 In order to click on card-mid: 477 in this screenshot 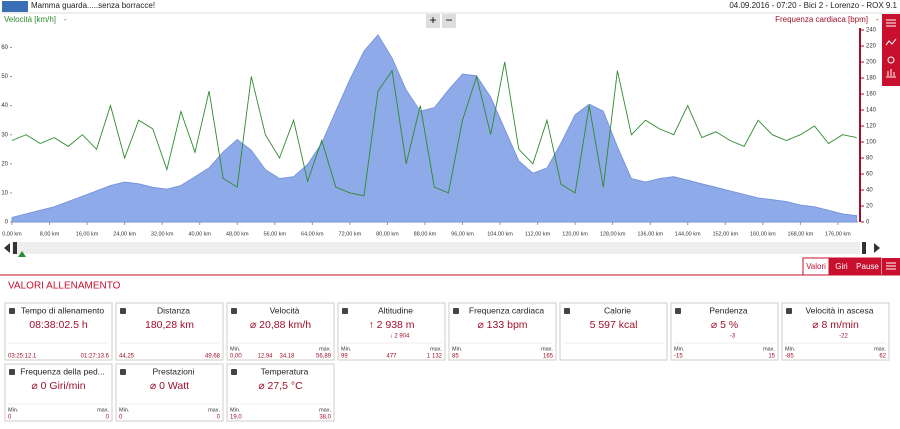, I will do `click(391, 357)`.